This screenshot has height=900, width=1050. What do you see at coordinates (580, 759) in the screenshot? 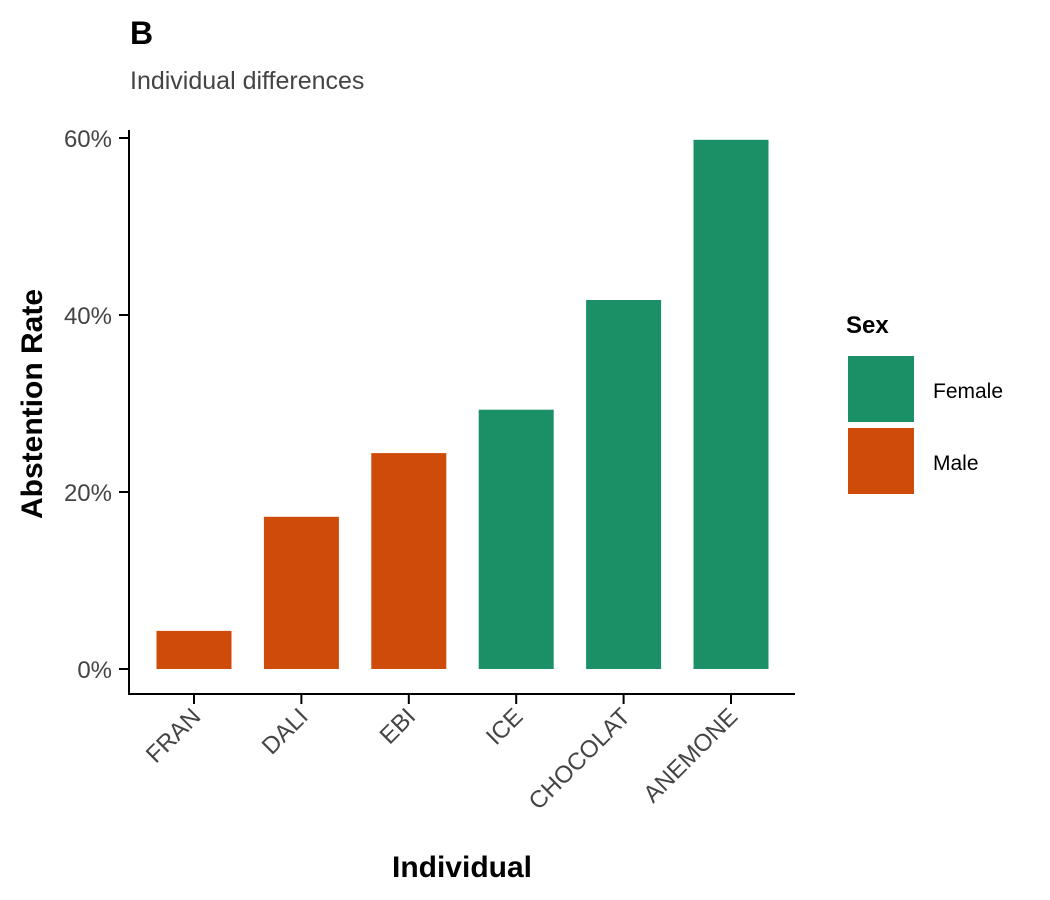
I see `x-tick-label: CHOCOLAT` at bounding box center [580, 759].